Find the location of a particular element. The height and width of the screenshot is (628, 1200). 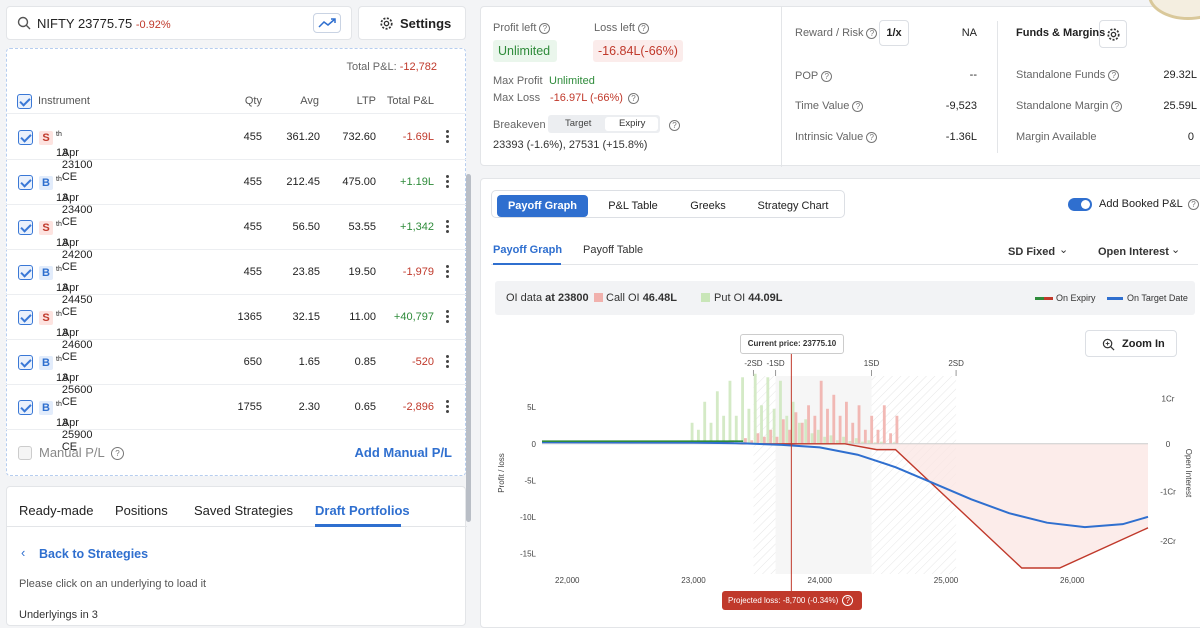

open-interest-dropdown: Open Interest is located at coordinates (1133, 252).